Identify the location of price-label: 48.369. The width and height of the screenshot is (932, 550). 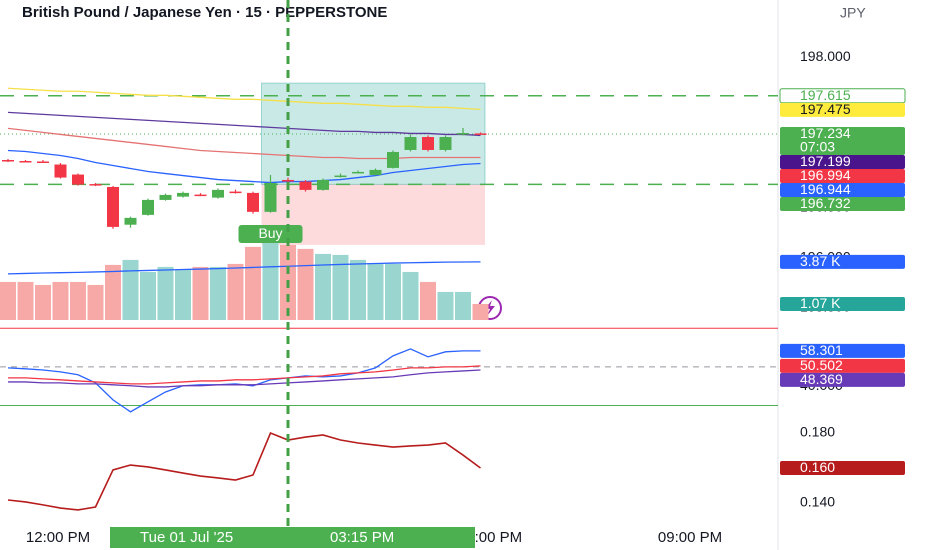
(821, 379).